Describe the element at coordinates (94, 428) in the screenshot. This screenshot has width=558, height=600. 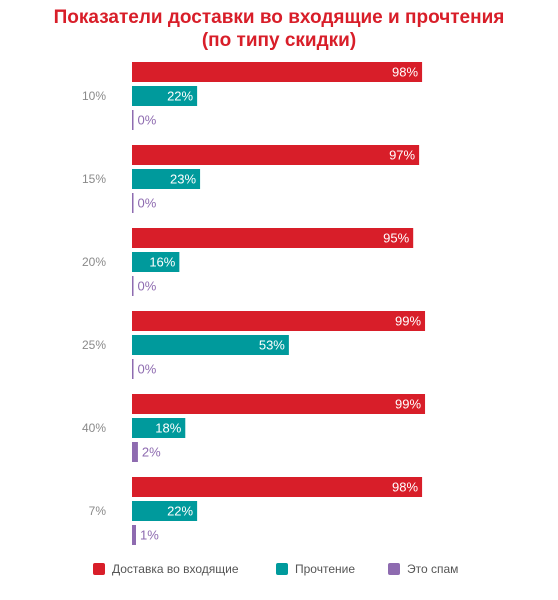
I see `category-label: 40%` at that location.